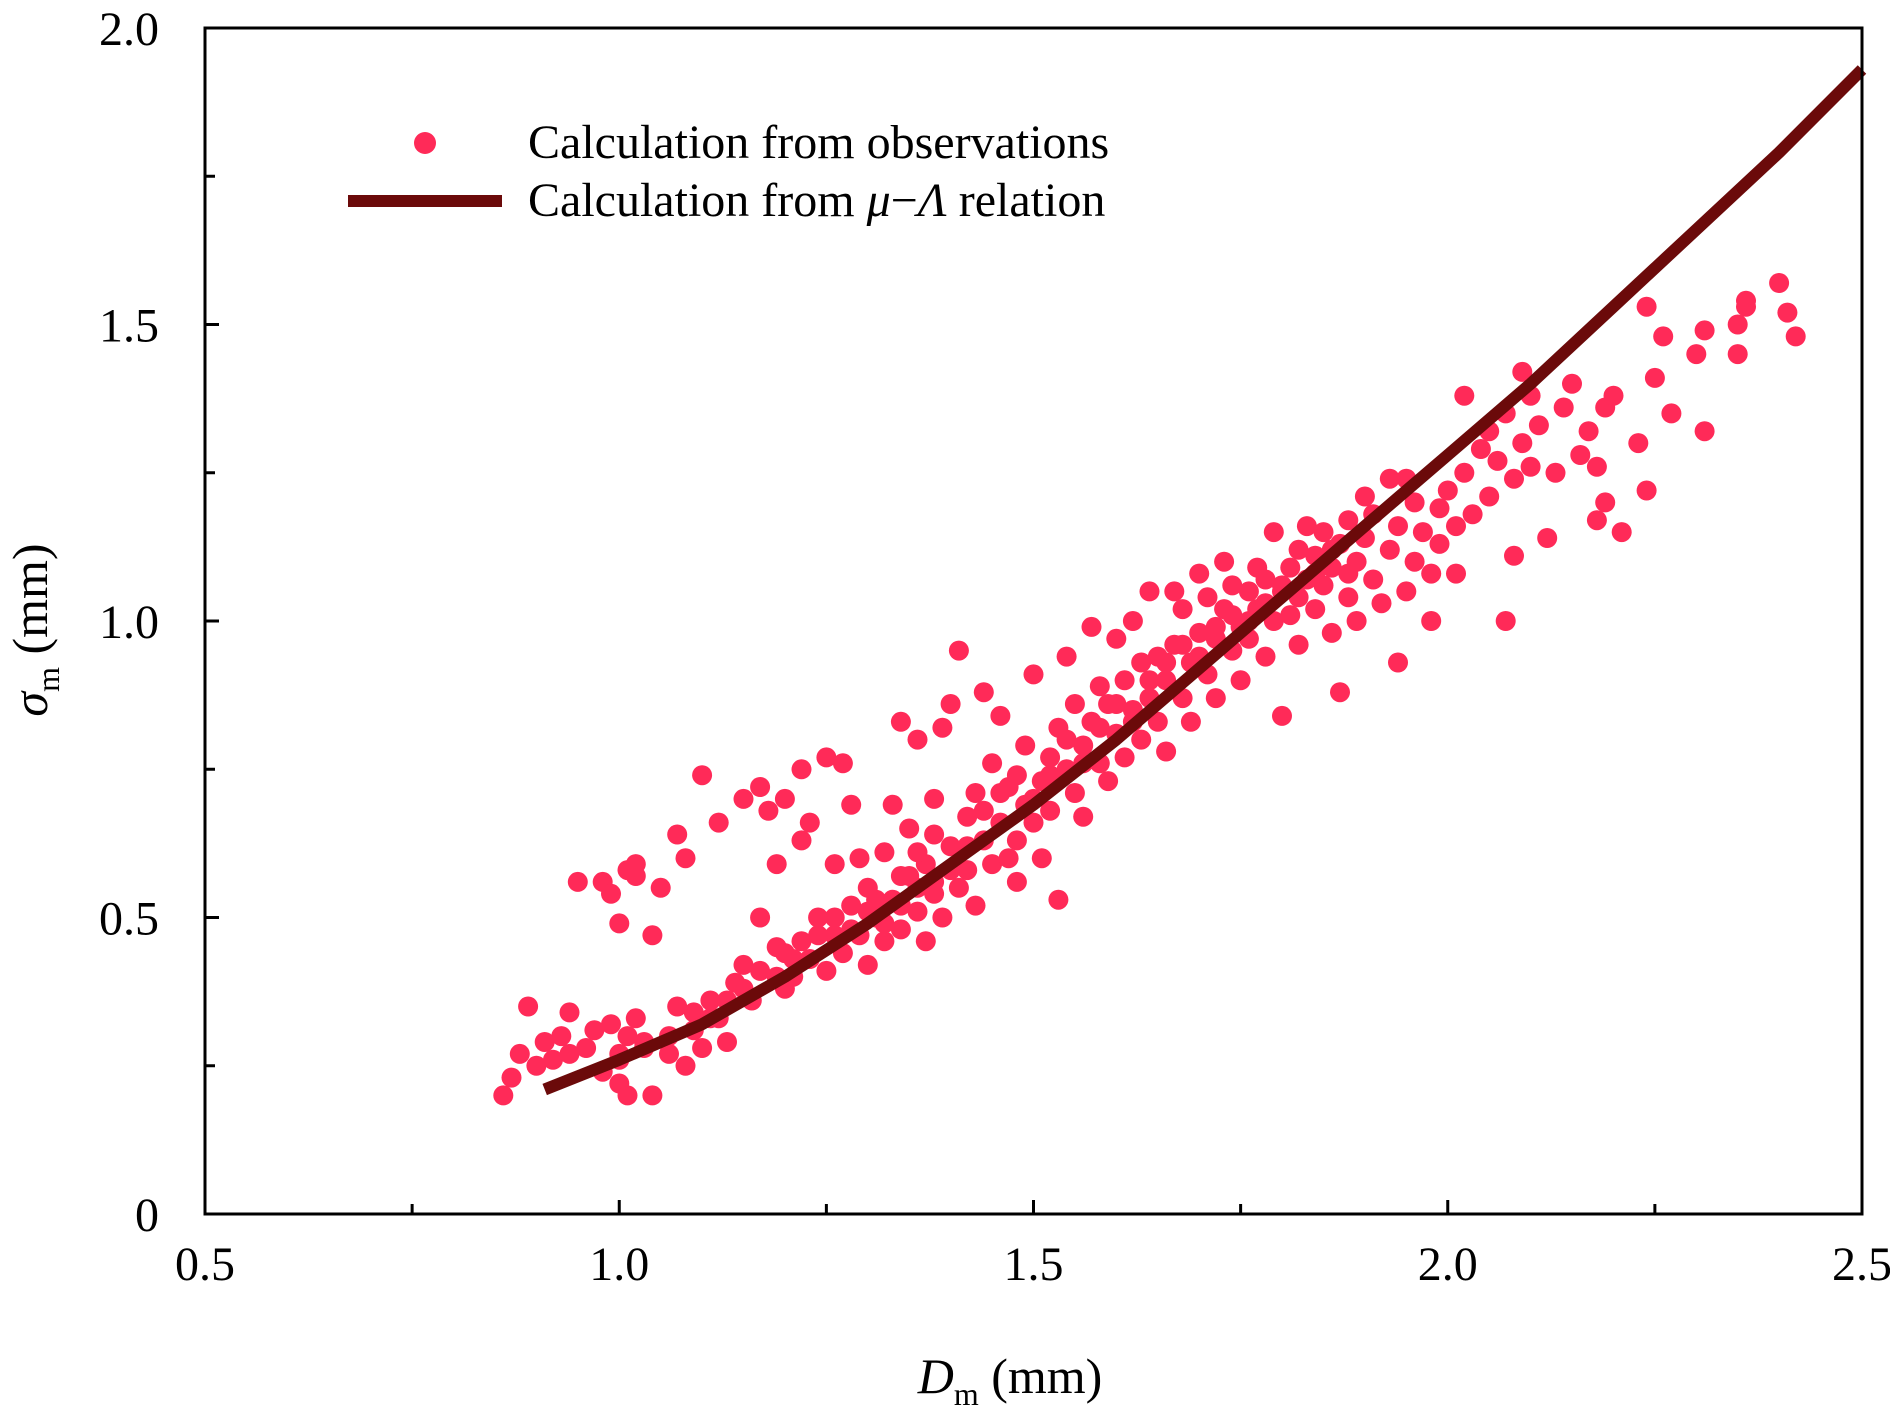 The image size is (1890, 1406). I want to click on x-tick-label: 0.5, so click(205, 1264).